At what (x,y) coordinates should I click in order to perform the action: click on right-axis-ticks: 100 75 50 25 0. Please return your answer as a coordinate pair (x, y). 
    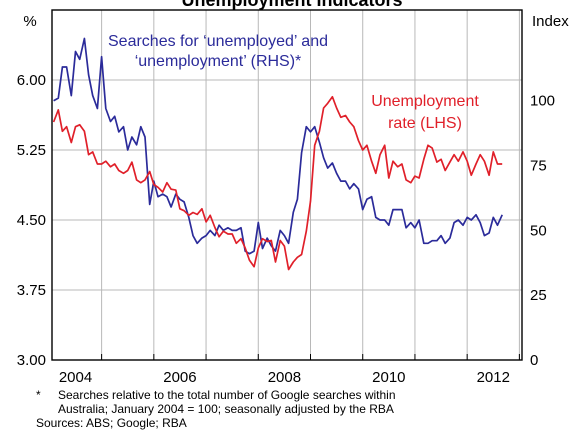
    Looking at the image, I should click on (542, 231).